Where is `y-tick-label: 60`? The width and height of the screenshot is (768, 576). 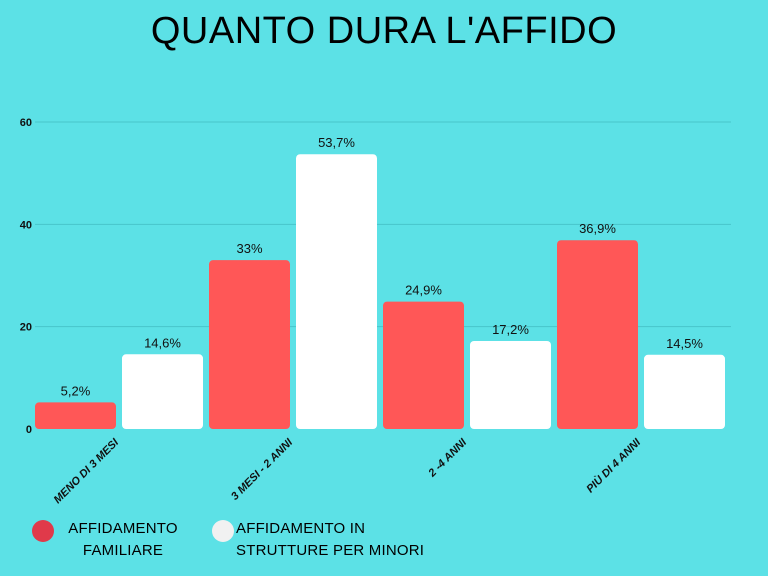
y-tick-label: 60 is located at coordinates (26, 123).